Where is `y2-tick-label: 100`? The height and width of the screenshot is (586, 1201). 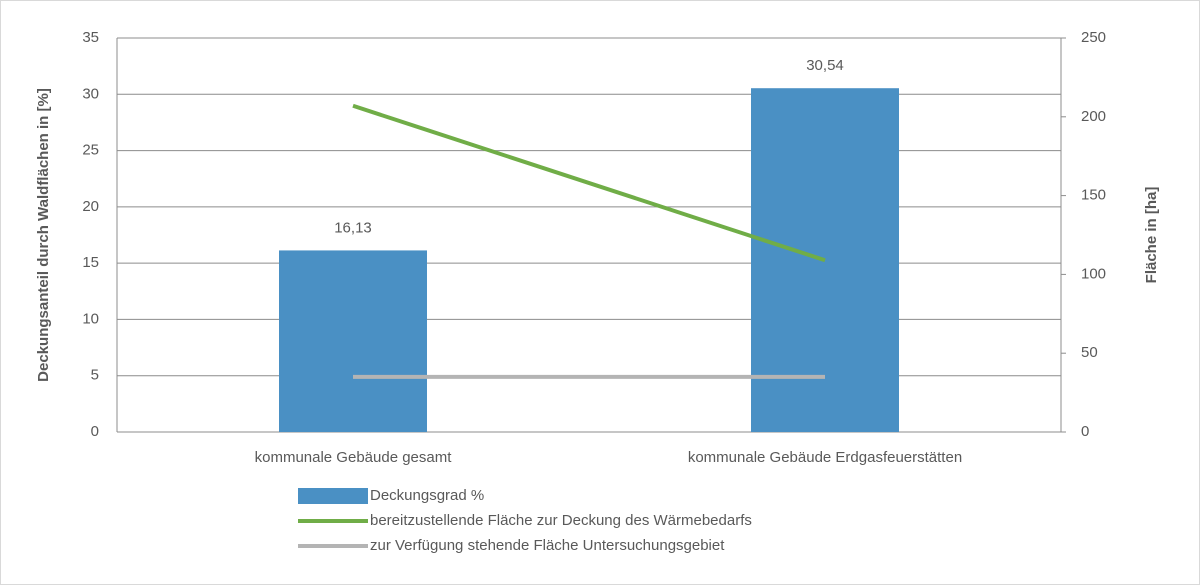 y2-tick-label: 100 is located at coordinates (1093, 273).